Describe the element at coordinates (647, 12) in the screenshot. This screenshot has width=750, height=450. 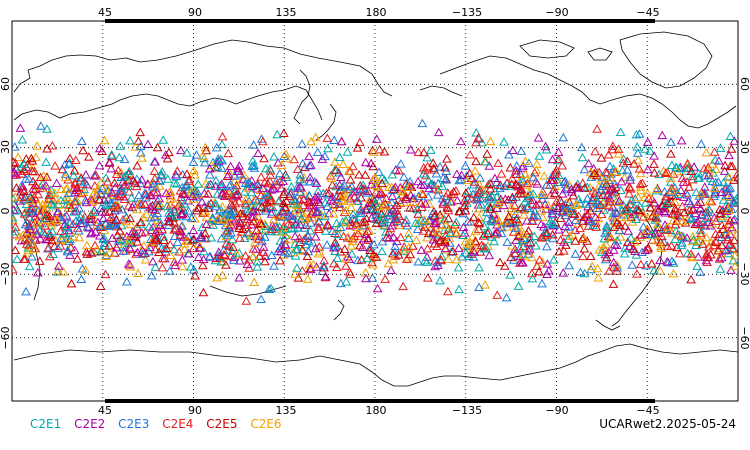
I see `top-lon-label: −45` at that location.